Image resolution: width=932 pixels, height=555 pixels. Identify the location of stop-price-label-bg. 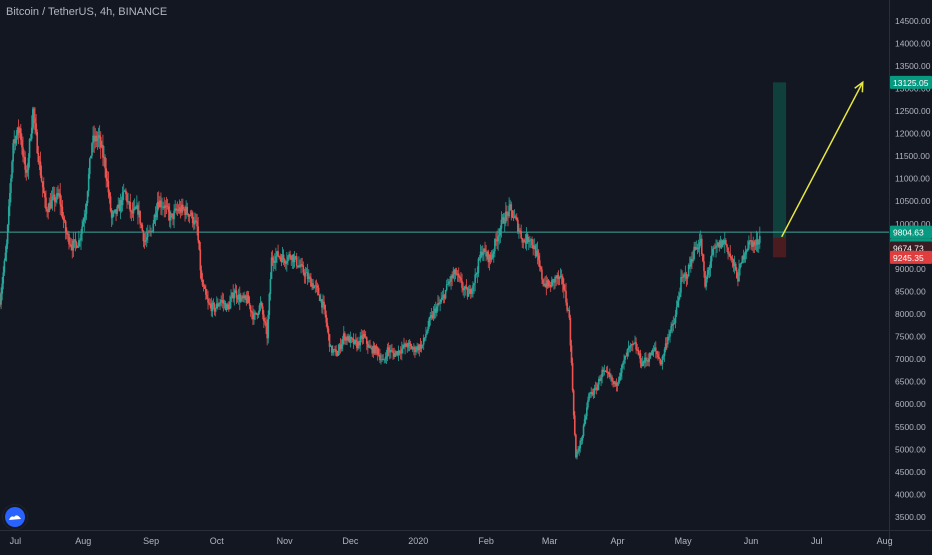
(911, 257).